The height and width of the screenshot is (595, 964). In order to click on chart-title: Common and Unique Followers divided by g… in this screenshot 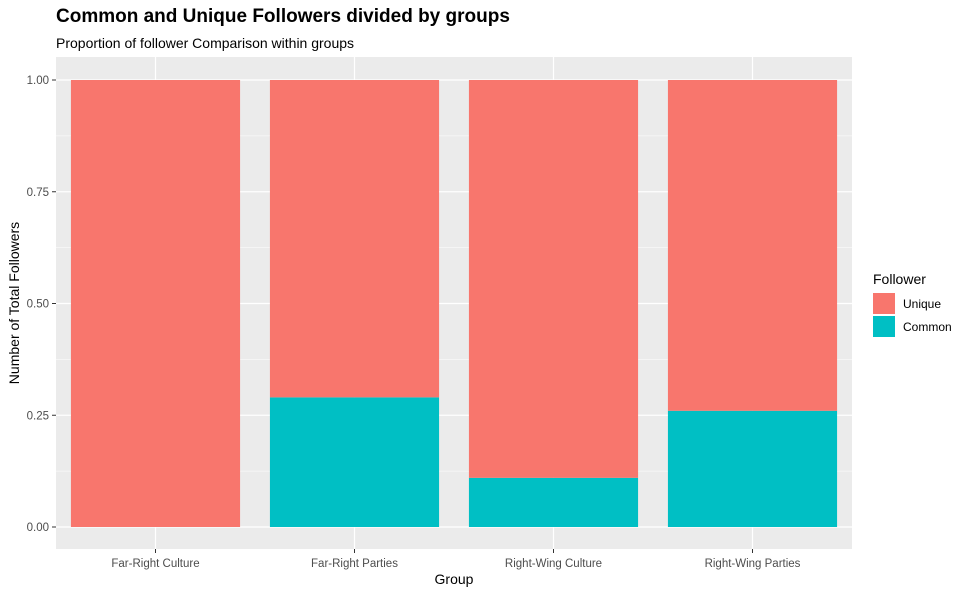, I will do `click(283, 16)`.